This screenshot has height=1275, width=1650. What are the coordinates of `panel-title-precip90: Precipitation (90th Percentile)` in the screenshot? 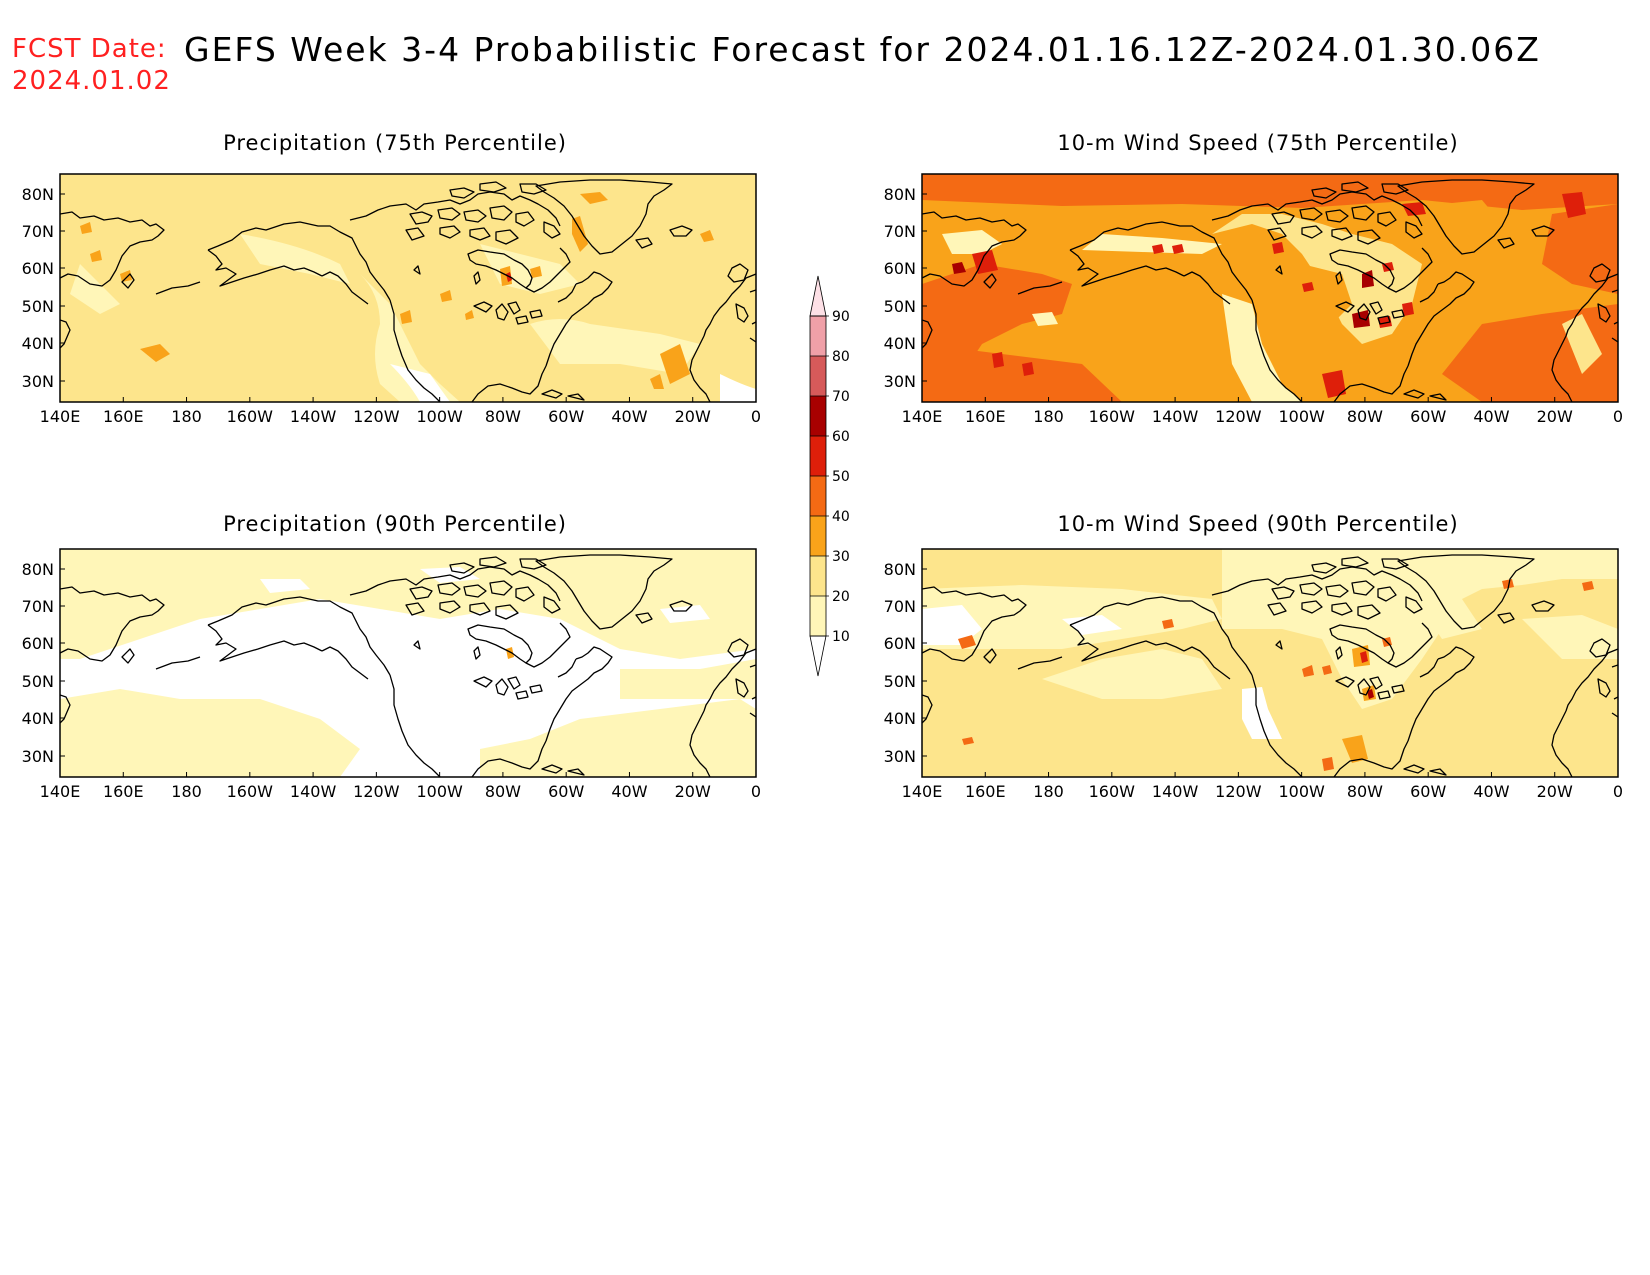 It's located at (395, 524).